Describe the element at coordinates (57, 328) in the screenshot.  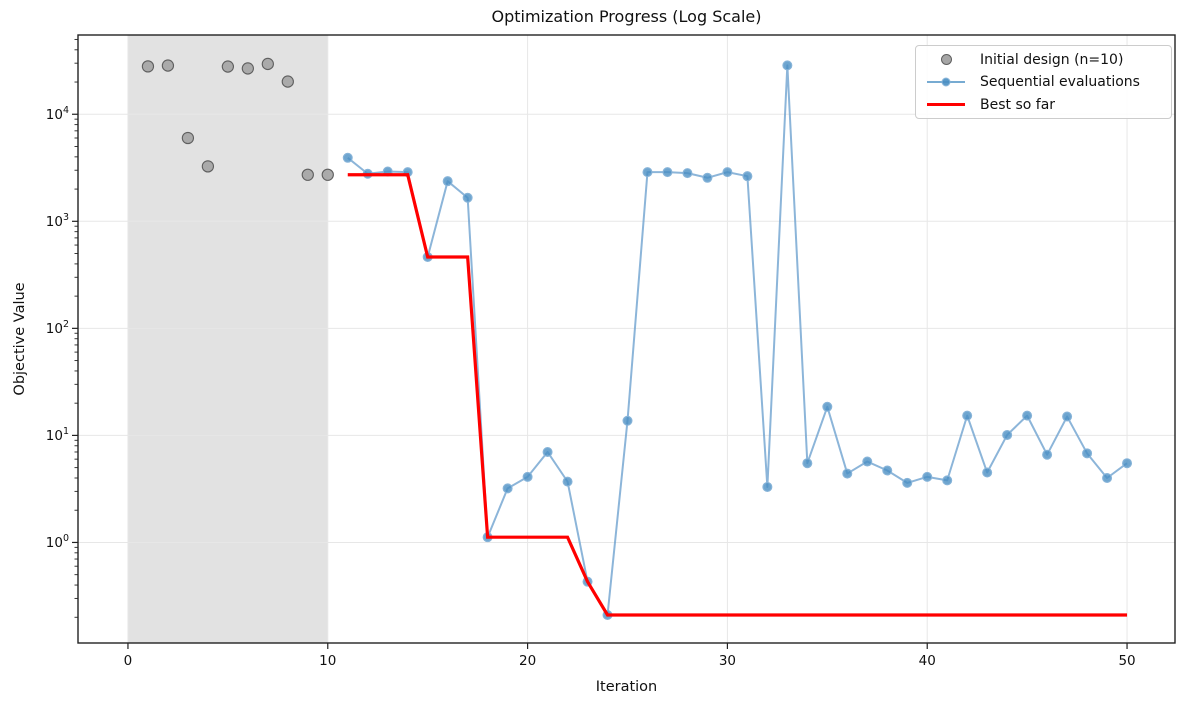
I see `y-tick-label: 10²` at that location.